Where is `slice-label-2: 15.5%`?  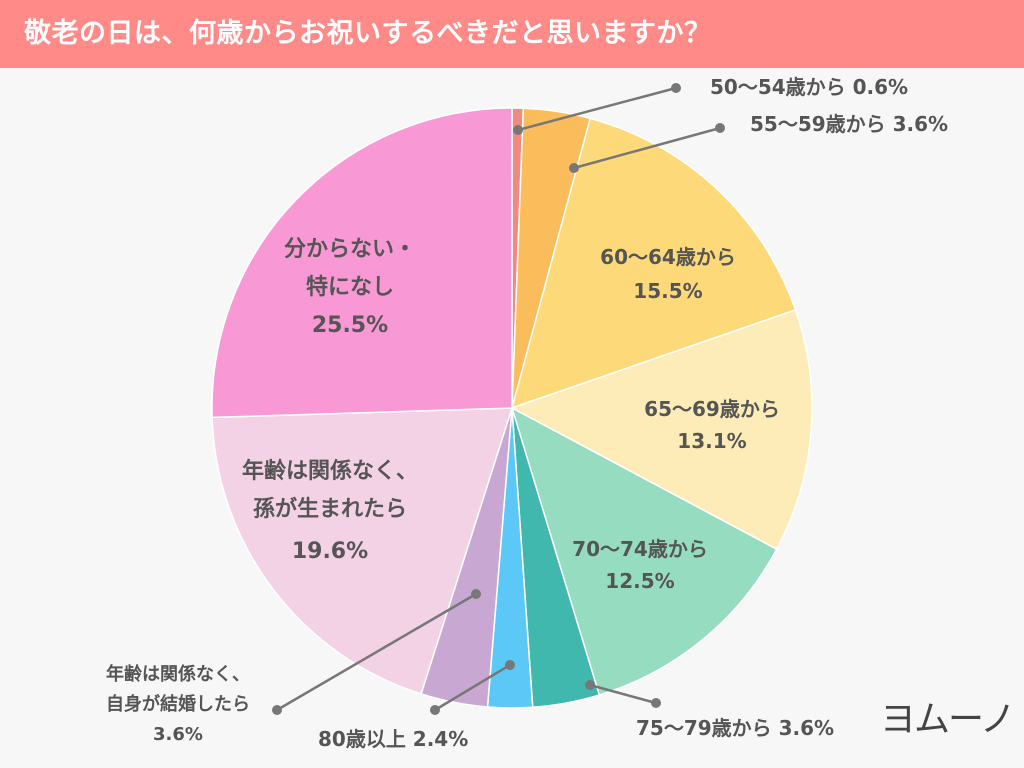 slice-label-2: 15.5% is located at coordinates (667, 291).